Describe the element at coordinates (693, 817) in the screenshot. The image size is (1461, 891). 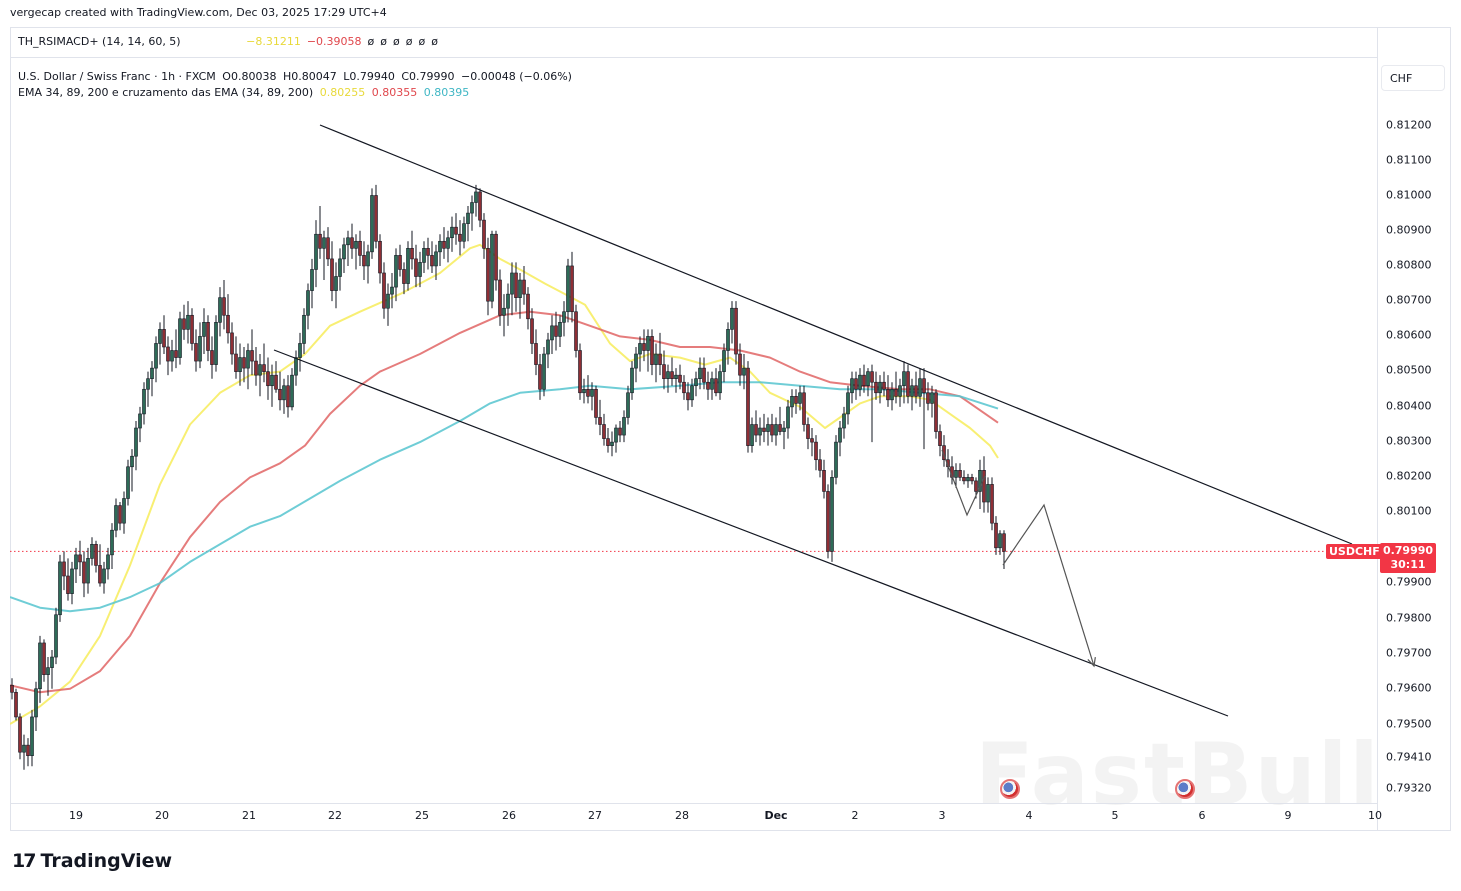
I see `time-axis` at that location.